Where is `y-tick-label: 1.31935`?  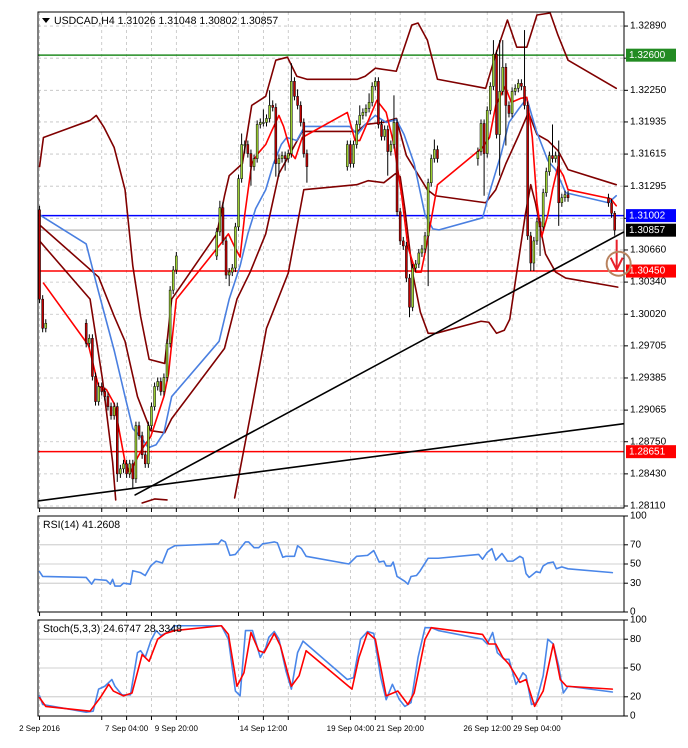 y-tick-label: 1.31935 is located at coordinates (648, 122).